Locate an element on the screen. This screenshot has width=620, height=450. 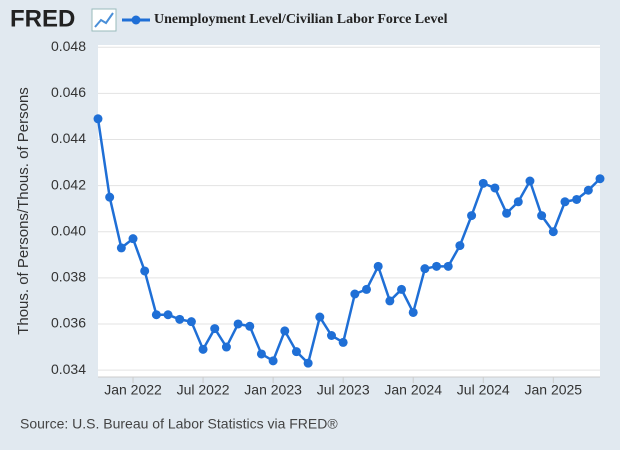
x-tick-label: Jul 2022 is located at coordinates (203, 390).